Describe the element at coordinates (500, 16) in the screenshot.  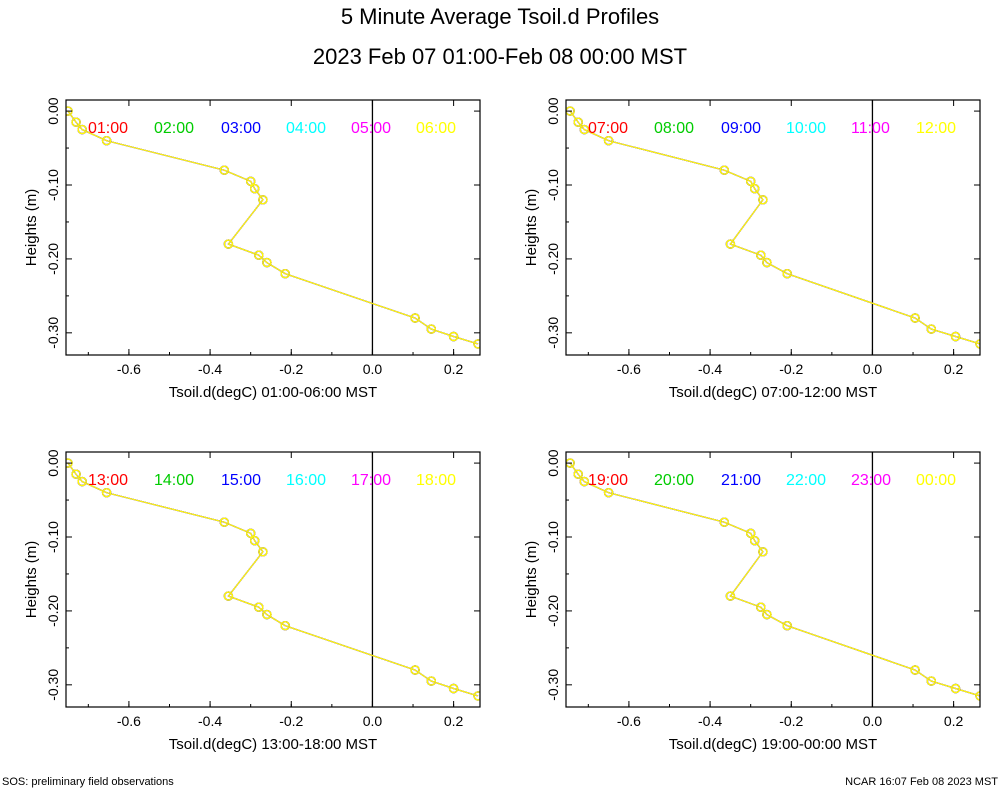
I see `chart-title: 5 Minute Average Tsoil.d Profiles` at that location.